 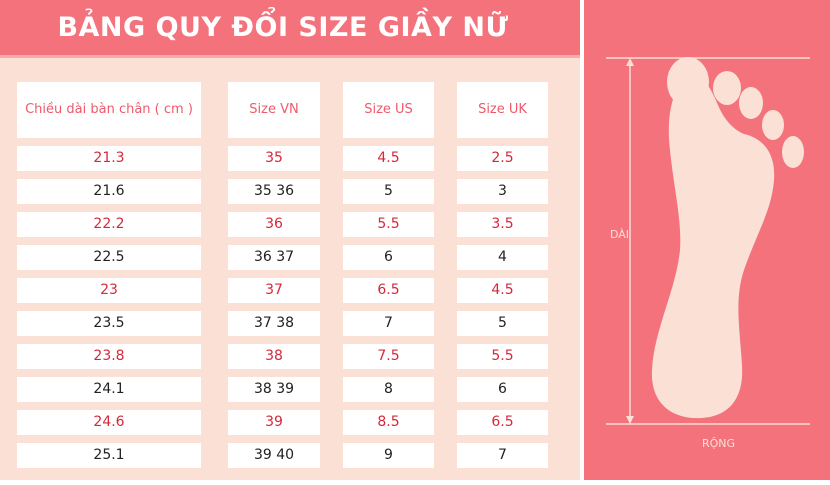 I want to click on table-cell-us: 6, so click(x=388, y=257).